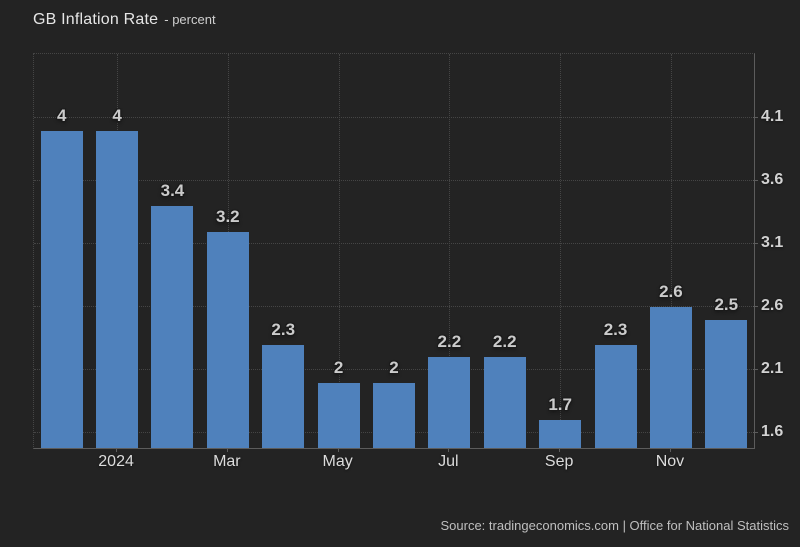  I want to click on y-tick-label: 3.1, so click(772, 243).